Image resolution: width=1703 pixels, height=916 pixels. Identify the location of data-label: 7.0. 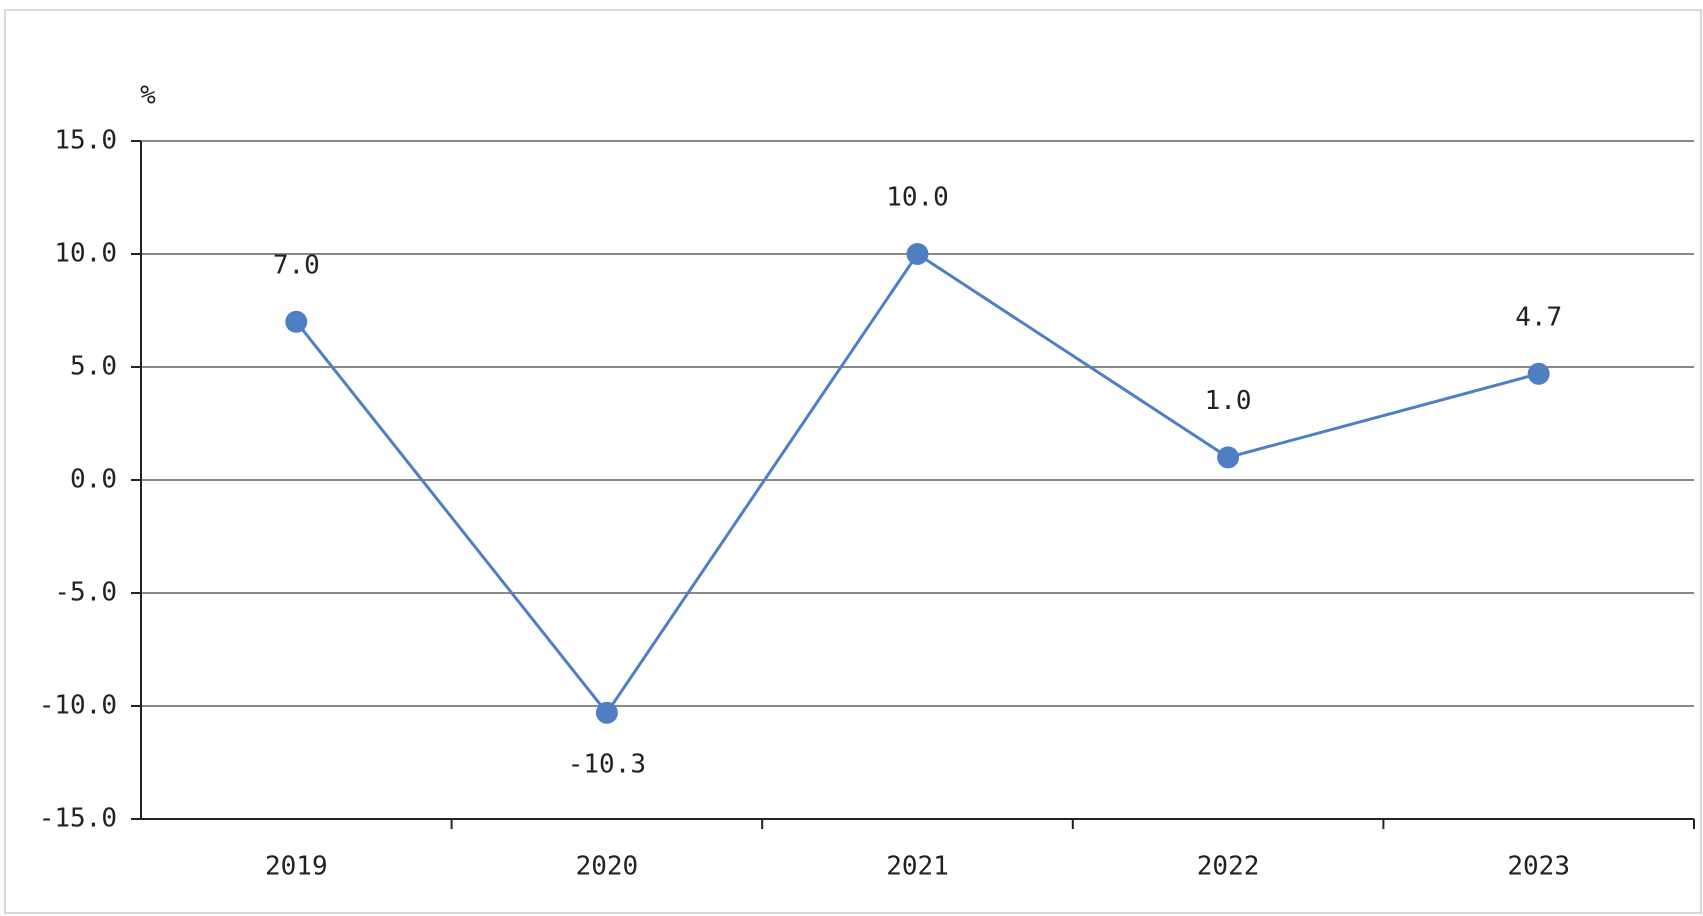
(296, 265).